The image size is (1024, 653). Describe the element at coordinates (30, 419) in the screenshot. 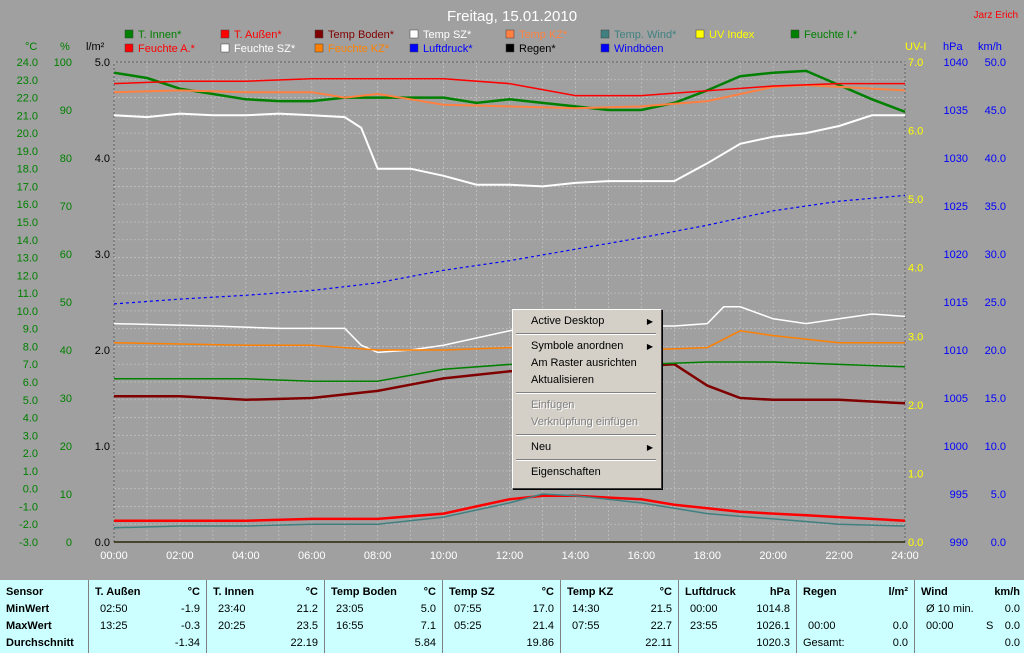

I see `temp-axis-tick: 4.0` at that location.